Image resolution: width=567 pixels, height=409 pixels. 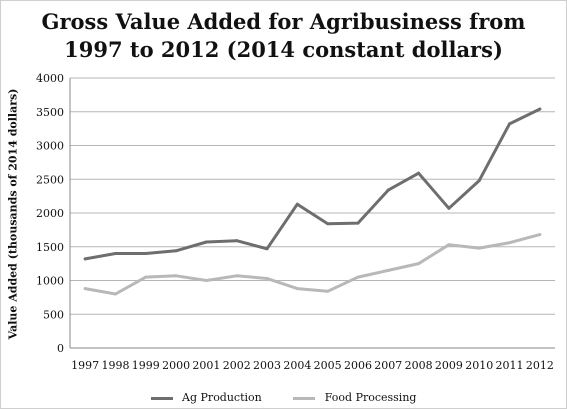 What do you see at coordinates (358, 277) in the screenshot?
I see `data-point-food-processing-2006` at bounding box center [358, 277].